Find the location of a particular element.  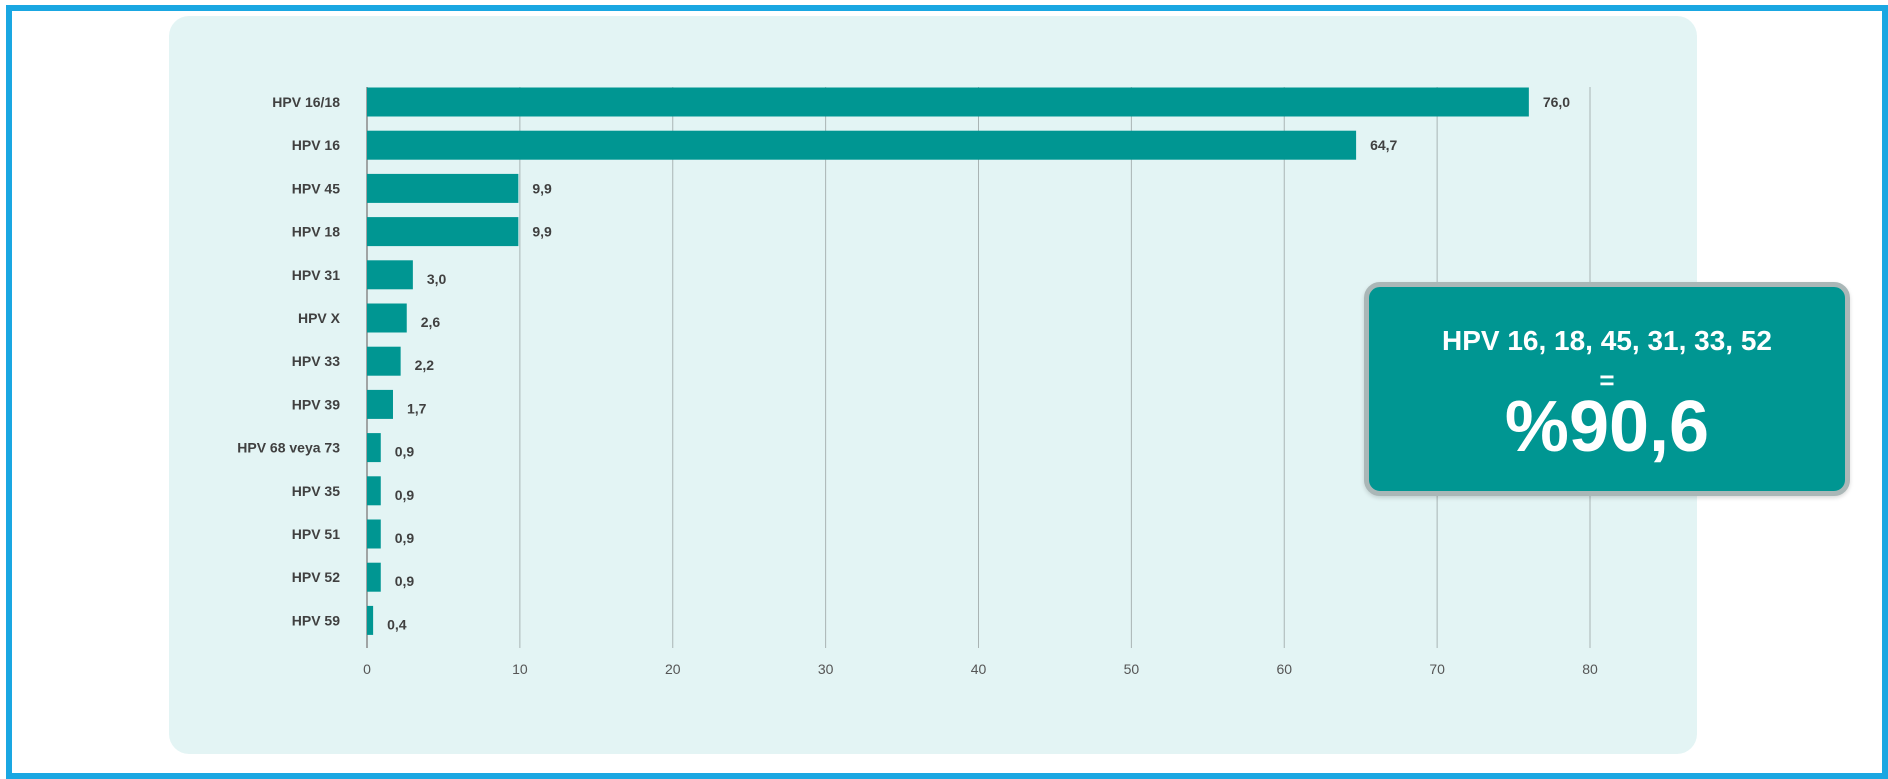

category-label: HPV 68 veya 73 is located at coordinates (288, 448).